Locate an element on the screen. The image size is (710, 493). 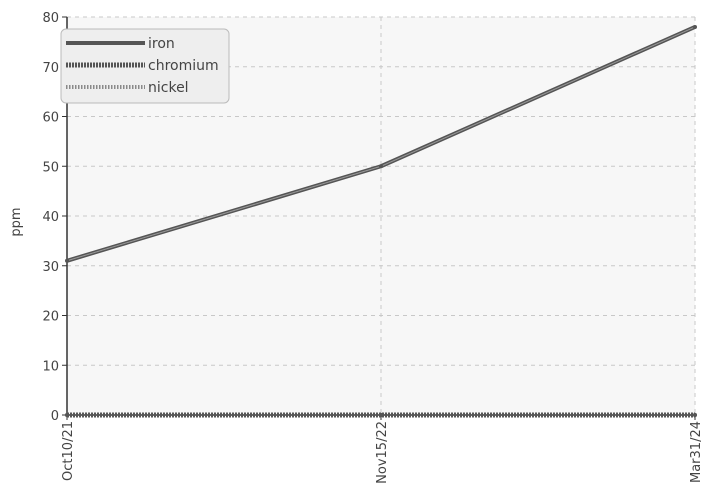
y-tick-labels: 0 10 20 30 40 50 60 70 80 is located at coordinates (54, 217).